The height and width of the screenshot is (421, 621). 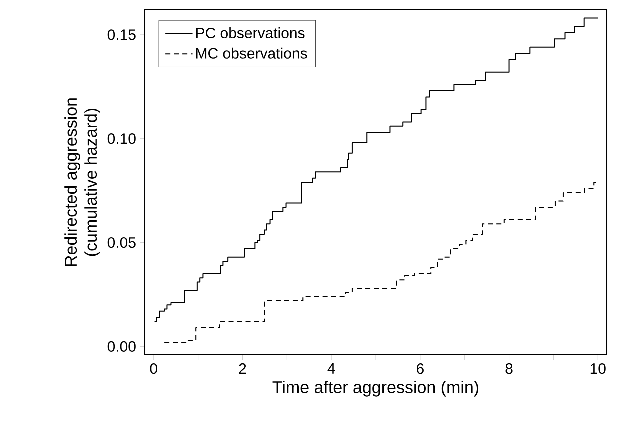 What do you see at coordinates (252, 53) in the screenshot?
I see `legend-label: MC observations` at bounding box center [252, 53].